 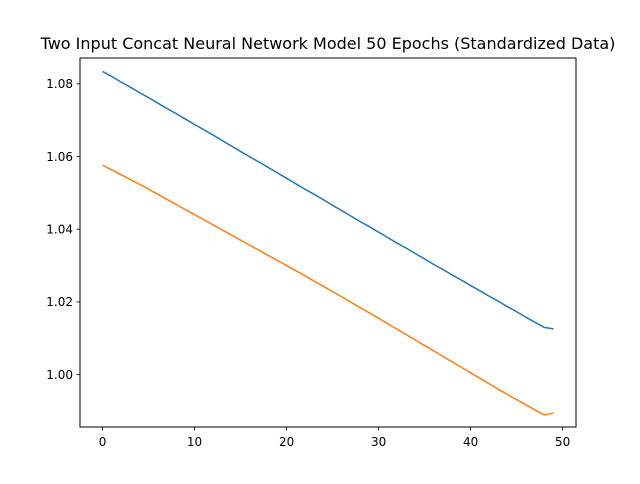 What do you see at coordinates (286, 442) in the screenshot?
I see `x-tick-label: 20` at bounding box center [286, 442].